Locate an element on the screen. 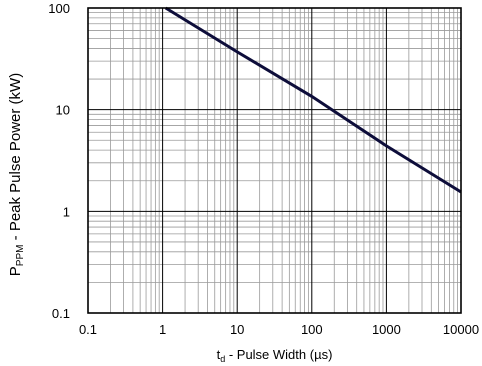 The image size is (482, 366). x-axis-label-sub: d is located at coordinates (222, 359).